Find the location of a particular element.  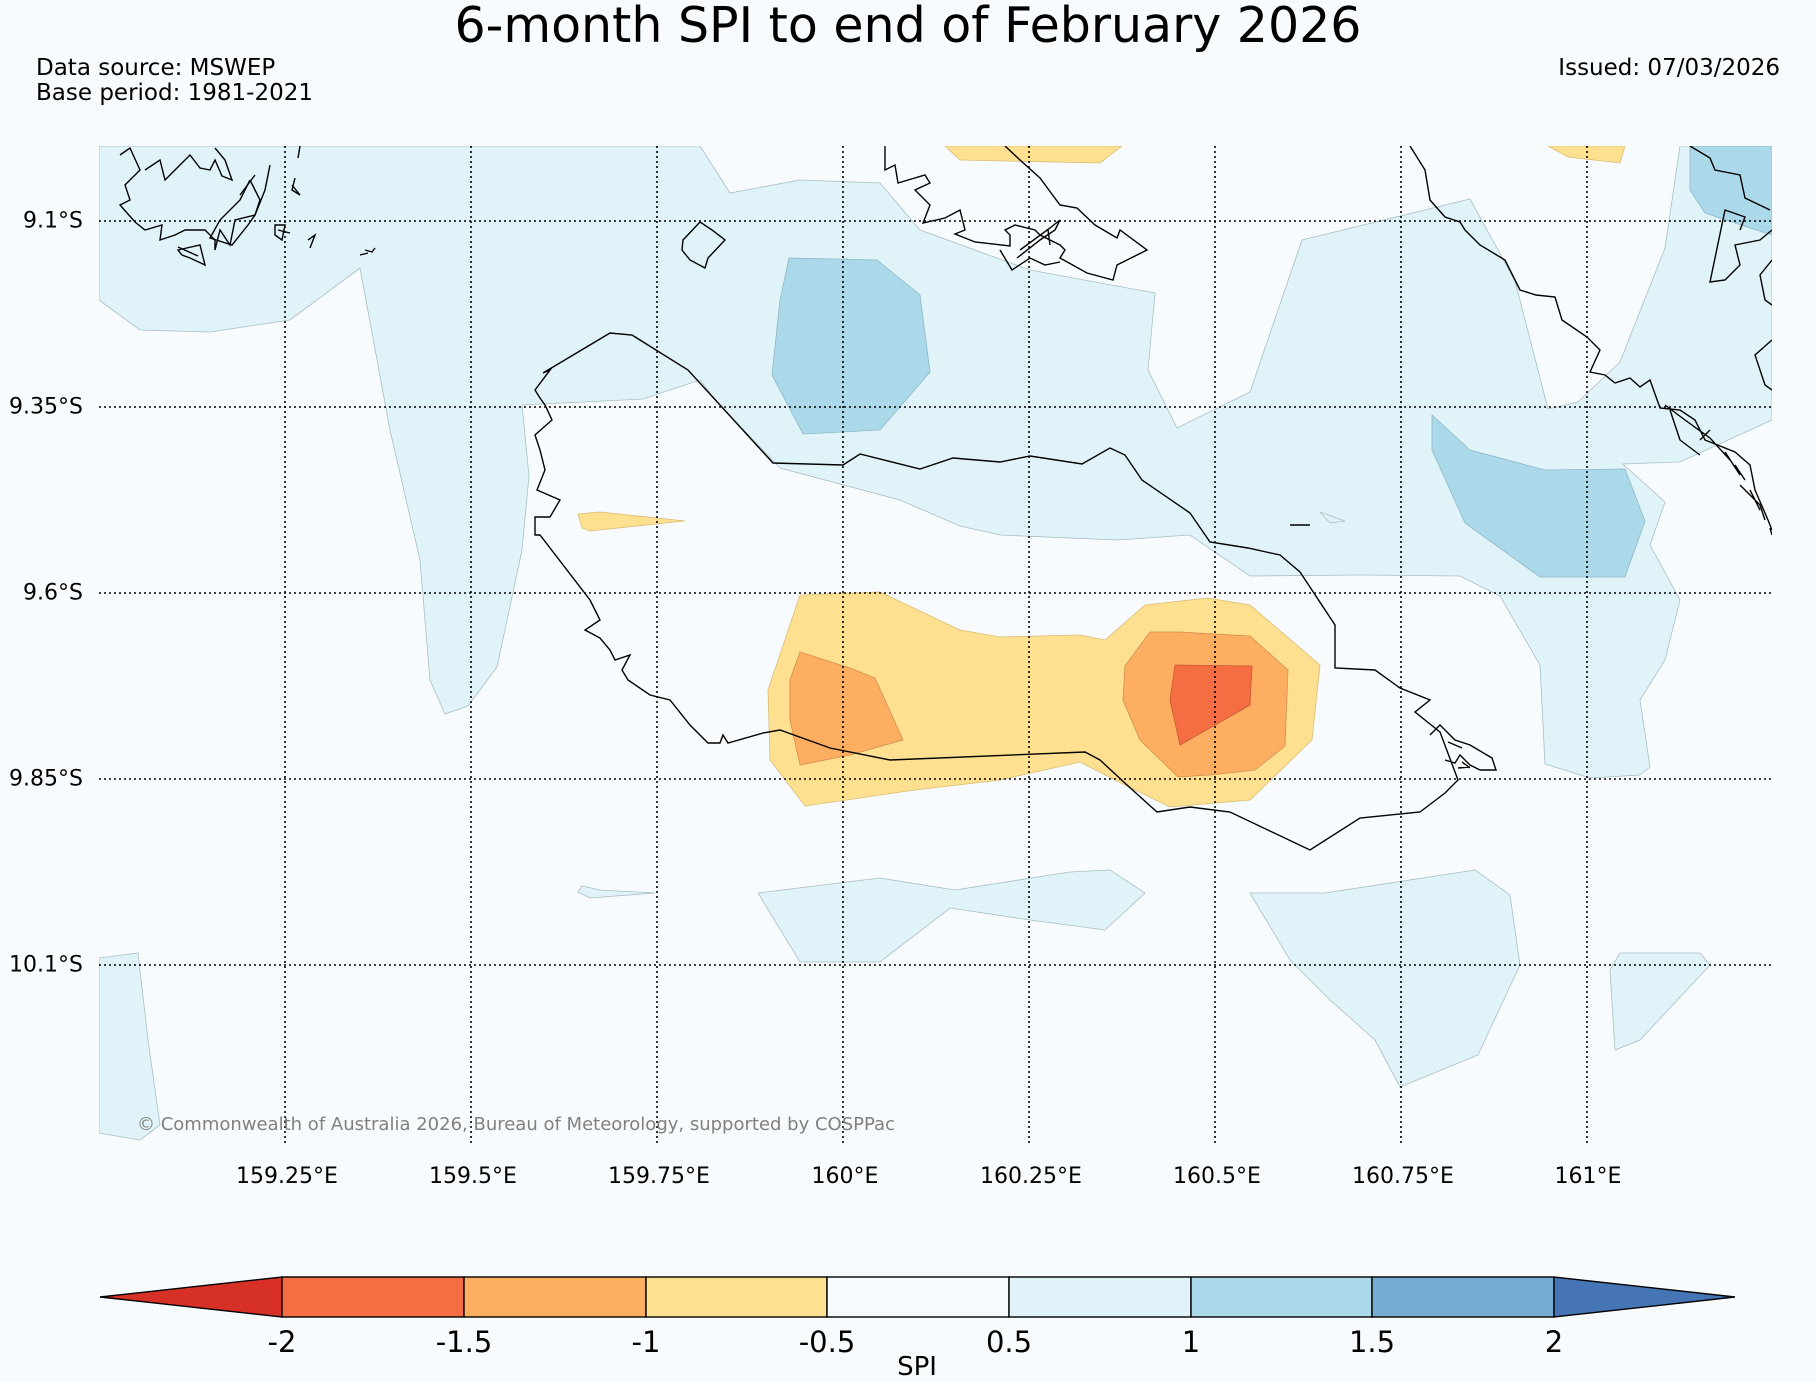

lat-label: 9.6°S is located at coordinates (53, 593).